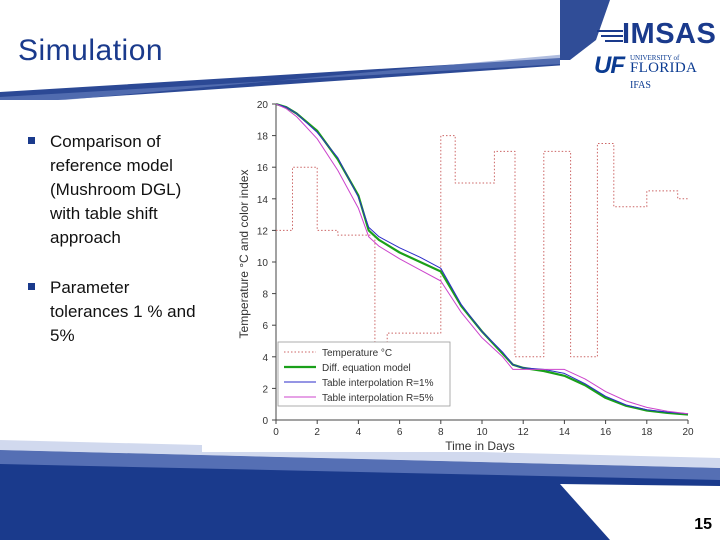  Describe the element at coordinates (263, 231) in the screenshot. I see `y-tick-label: 12` at that location.